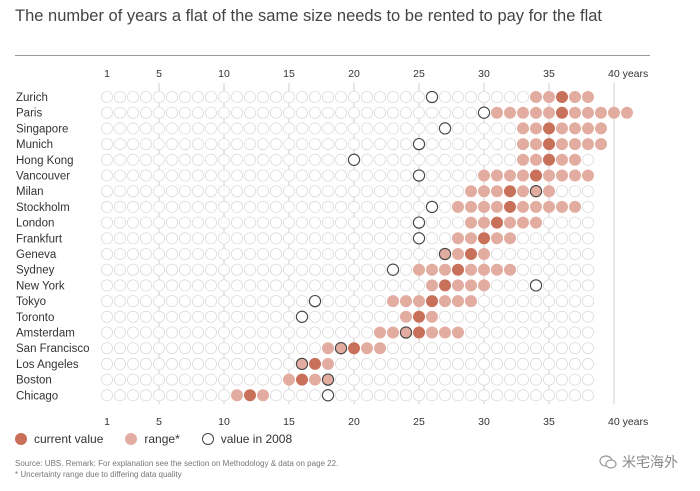 The height and width of the screenshot is (491, 700). What do you see at coordinates (419, 74) in the screenshot?
I see `x-tick-label-top: 25` at bounding box center [419, 74].